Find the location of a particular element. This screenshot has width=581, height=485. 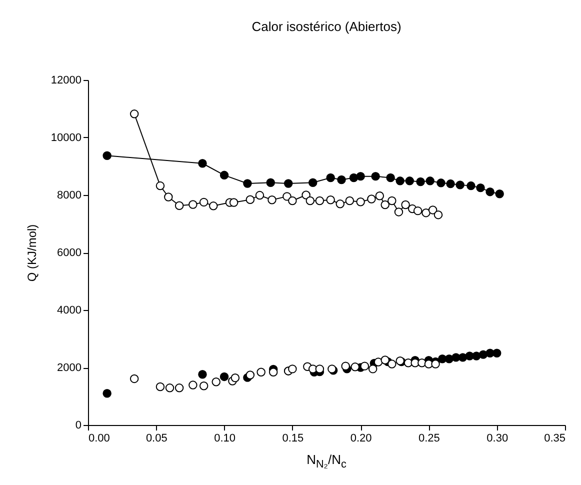

x-tick-label: 0.00 is located at coordinates (99, 438).